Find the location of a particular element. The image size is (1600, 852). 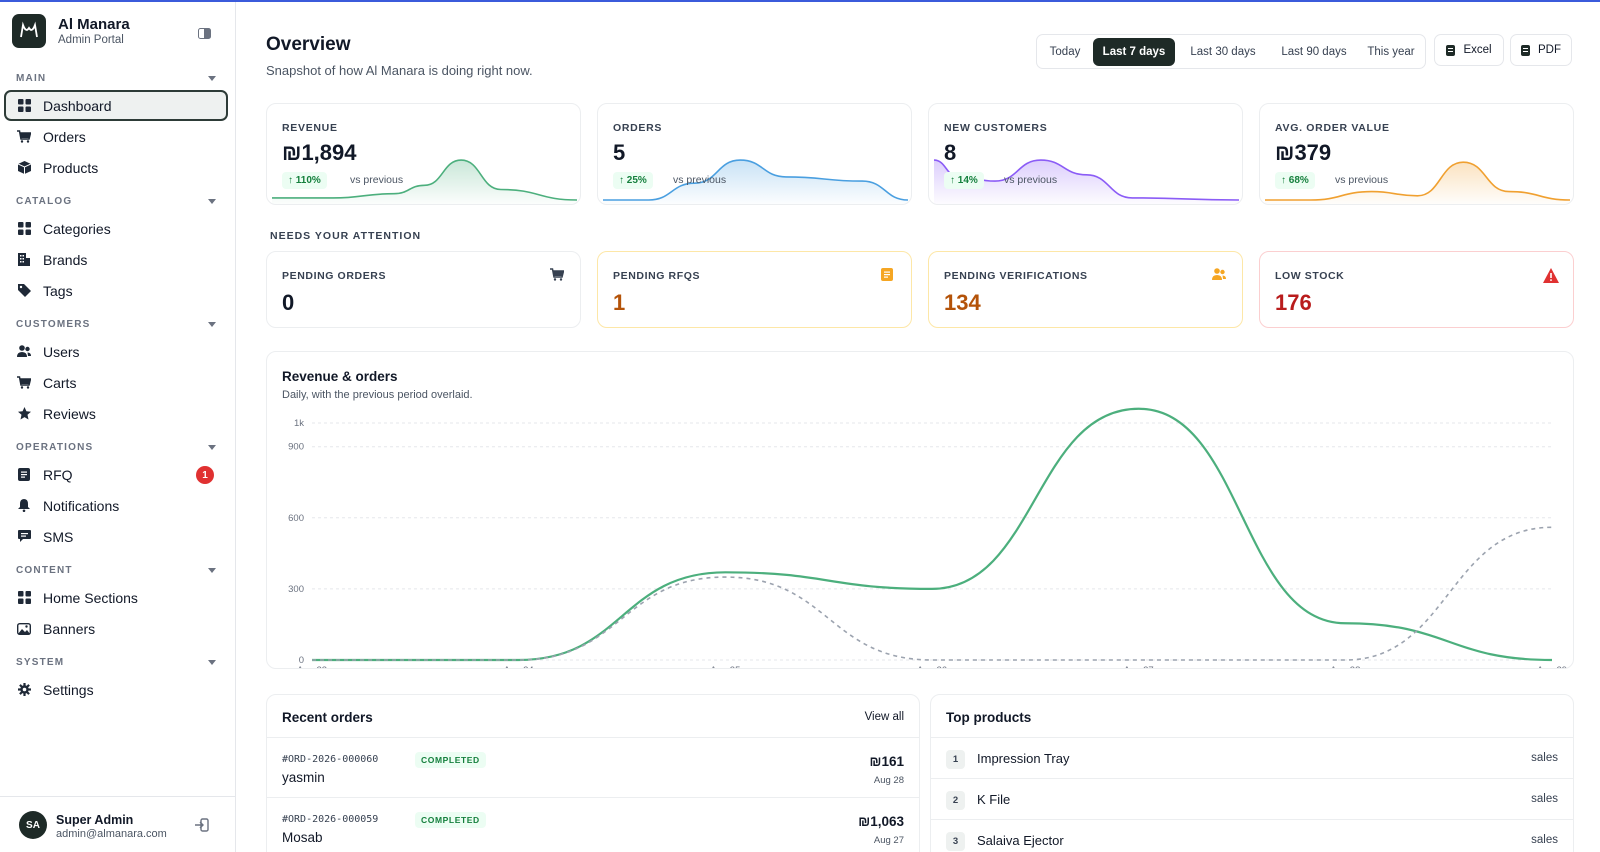

kpi-compare-label: vs previous is located at coordinates (1362, 180).